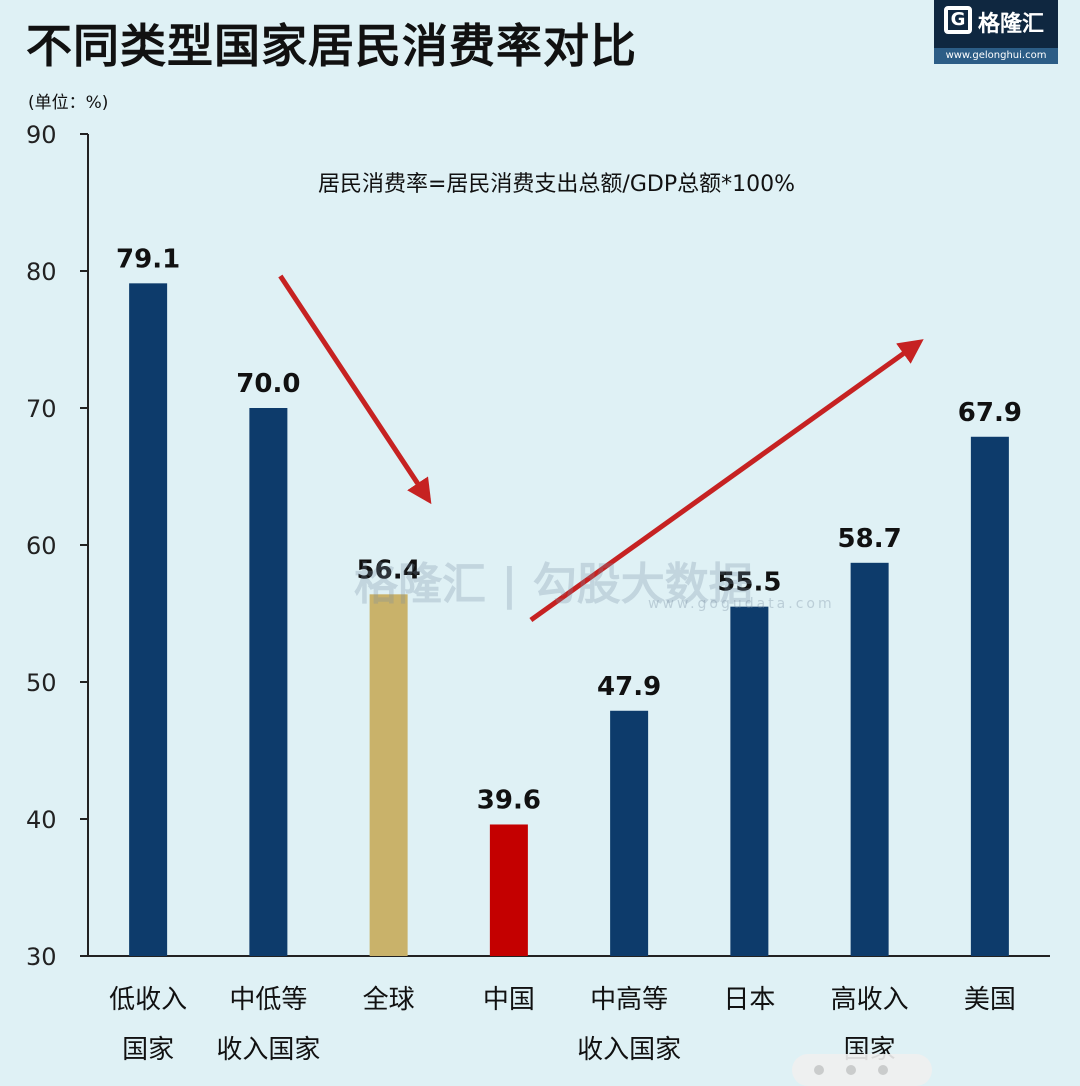 The height and width of the screenshot is (1086, 1080). What do you see at coordinates (1011, 24) in the screenshot?
I see `logo-name: 格隆汇` at bounding box center [1011, 24].